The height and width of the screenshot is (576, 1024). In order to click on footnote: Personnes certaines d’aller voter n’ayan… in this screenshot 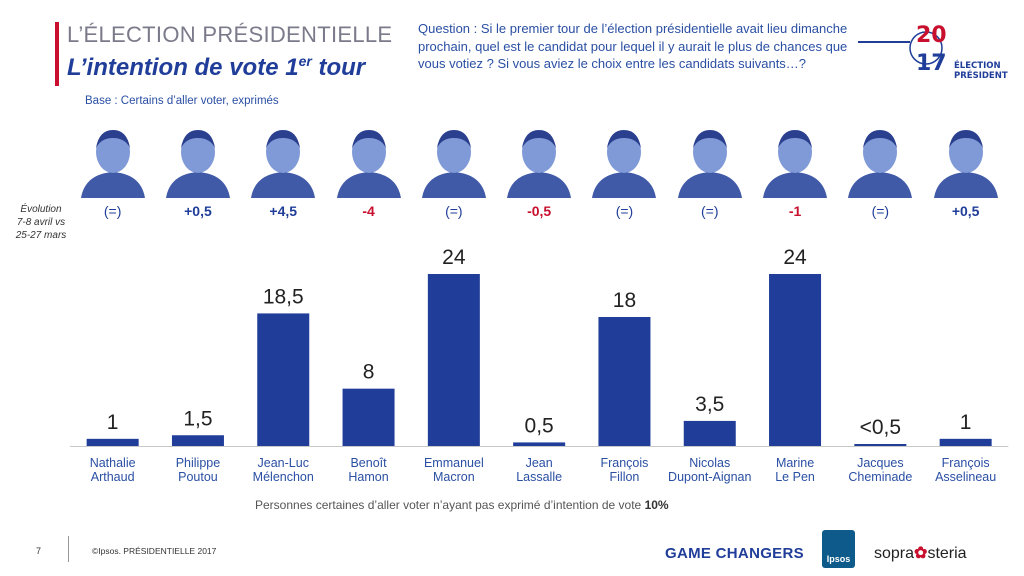, I will do `click(462, 505)`.